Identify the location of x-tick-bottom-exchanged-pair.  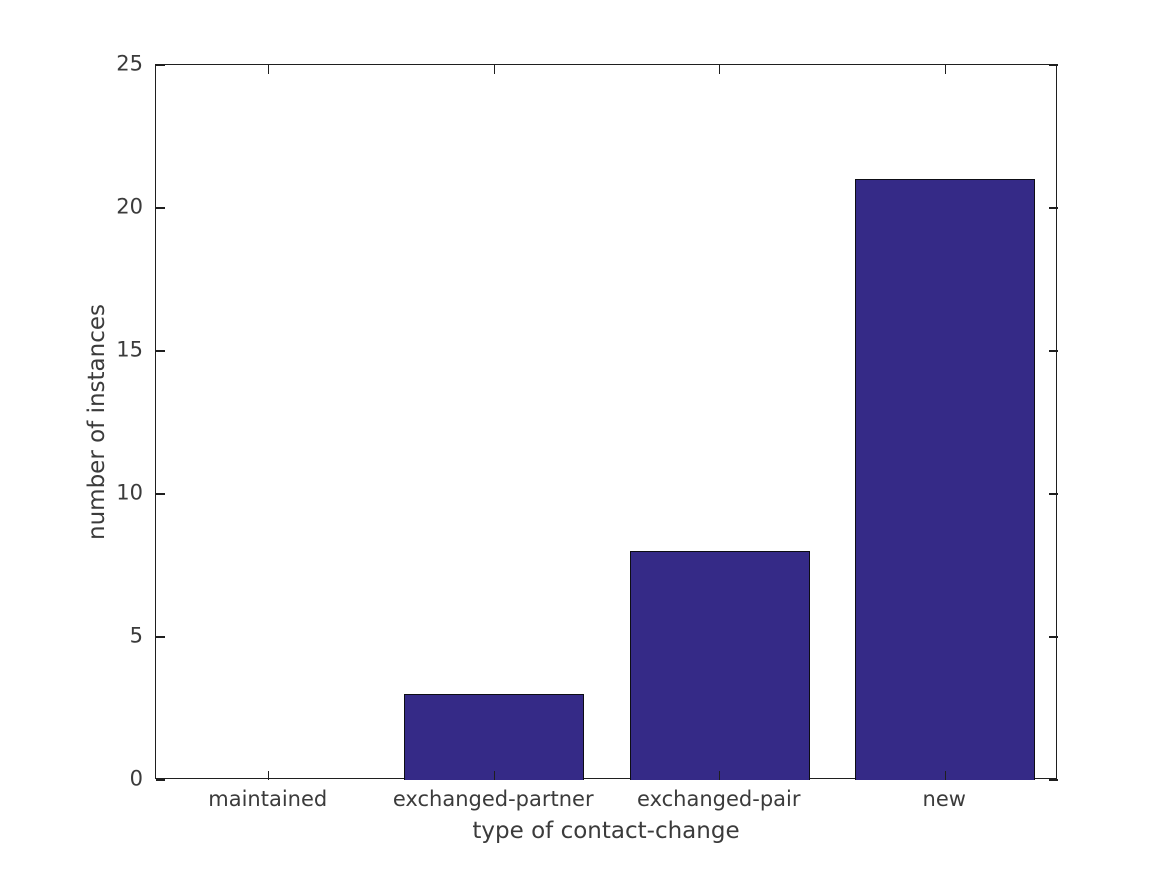
(720, 775).